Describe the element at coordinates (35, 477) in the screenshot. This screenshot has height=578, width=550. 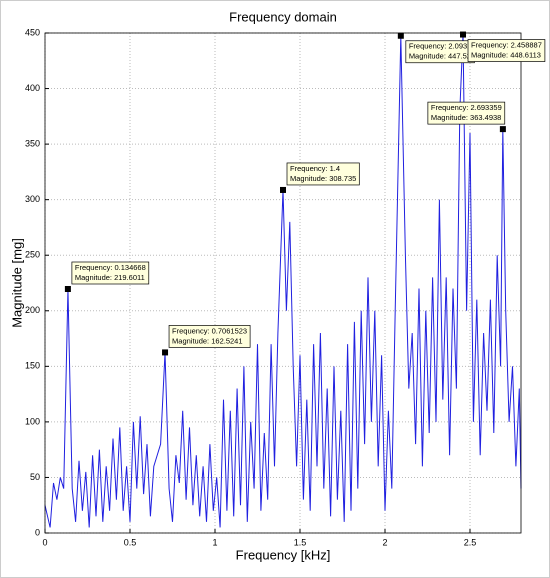
I see `y-tick-label: 50` at that location.